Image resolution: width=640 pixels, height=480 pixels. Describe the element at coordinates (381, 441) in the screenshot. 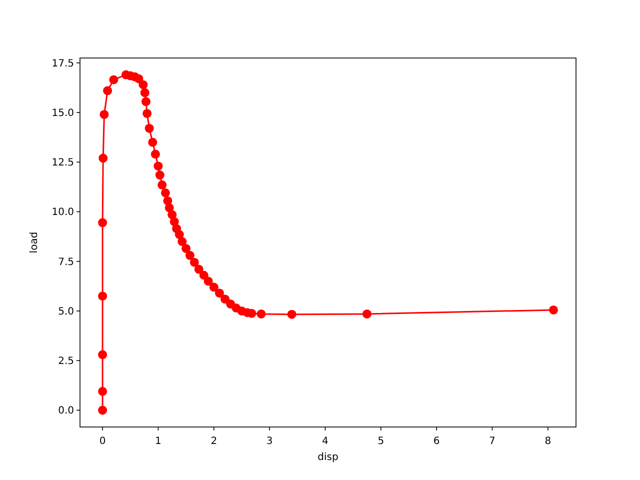

I see `x-tick-label: 5` at that location.